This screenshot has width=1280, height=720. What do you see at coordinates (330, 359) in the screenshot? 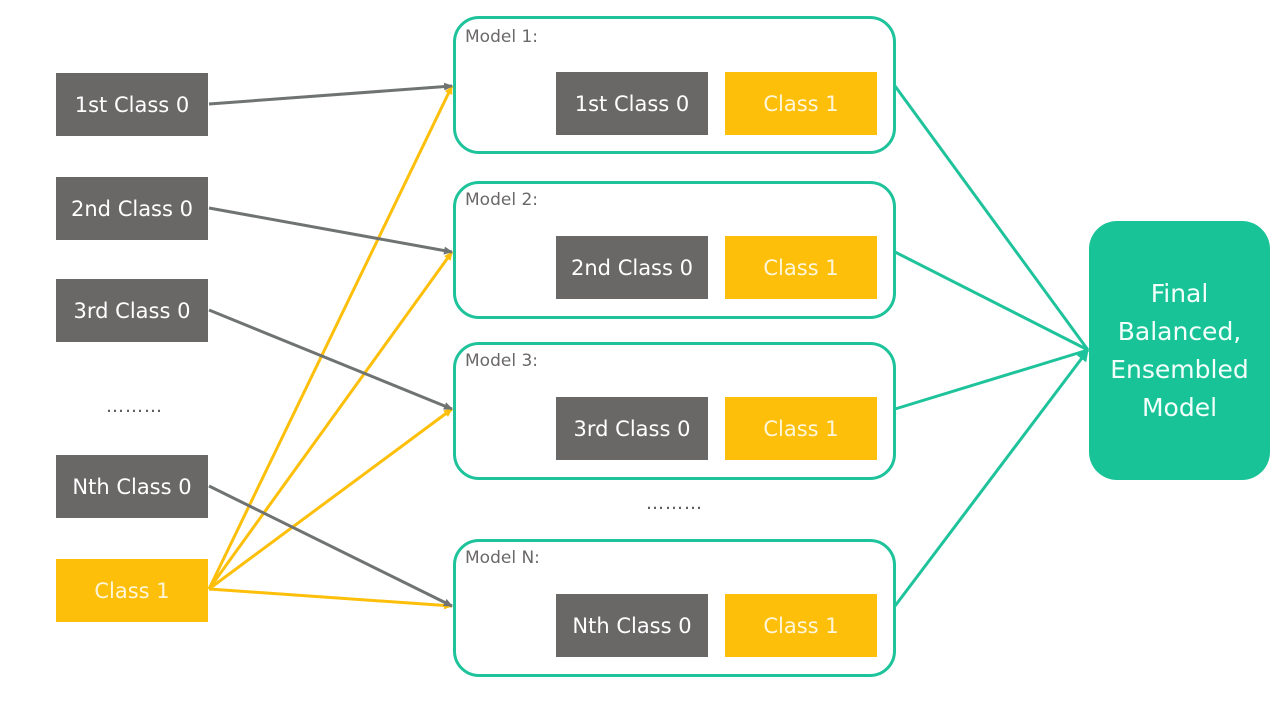
I see `arrow-third-to-model3` at bounding box center [330, 359].